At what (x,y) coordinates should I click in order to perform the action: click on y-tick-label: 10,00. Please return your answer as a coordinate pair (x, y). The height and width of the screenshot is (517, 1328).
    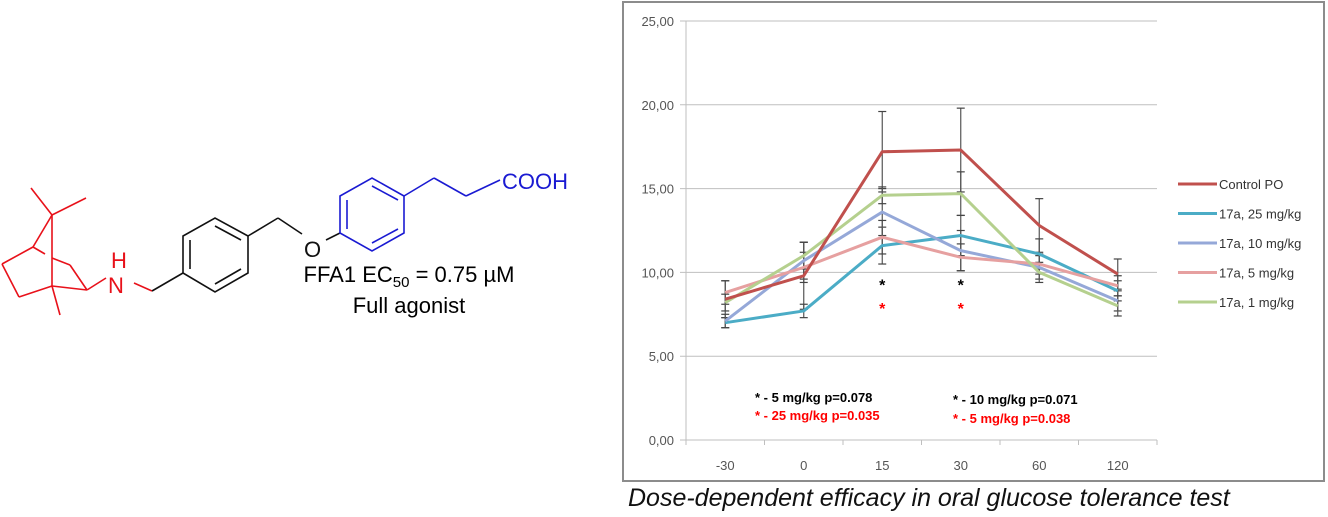
    Looking at the image, I should click on (657, 272).